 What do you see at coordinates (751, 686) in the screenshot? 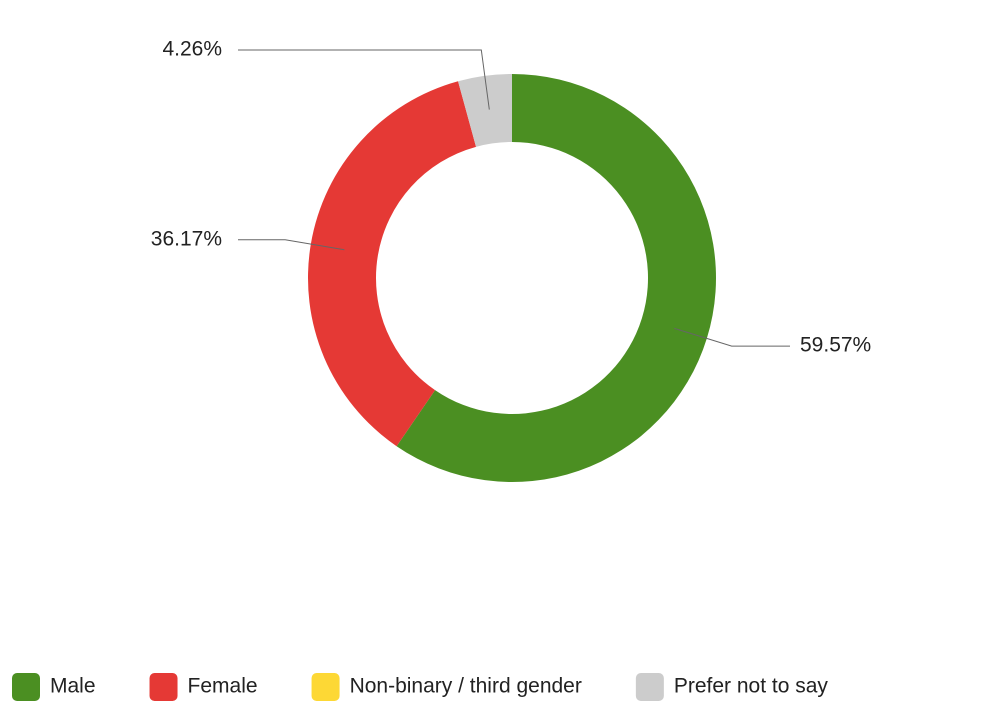
I see `legend-label: Prefer not to say` at bounding box center [751, 686].